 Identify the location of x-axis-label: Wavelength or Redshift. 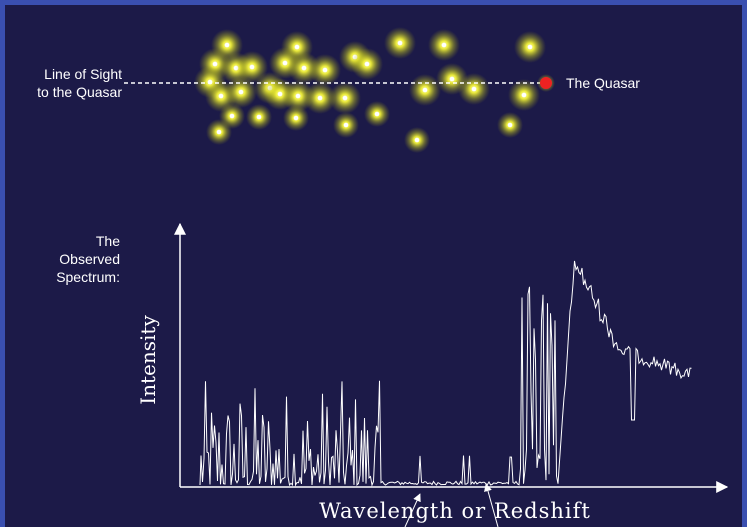
(455, 511).